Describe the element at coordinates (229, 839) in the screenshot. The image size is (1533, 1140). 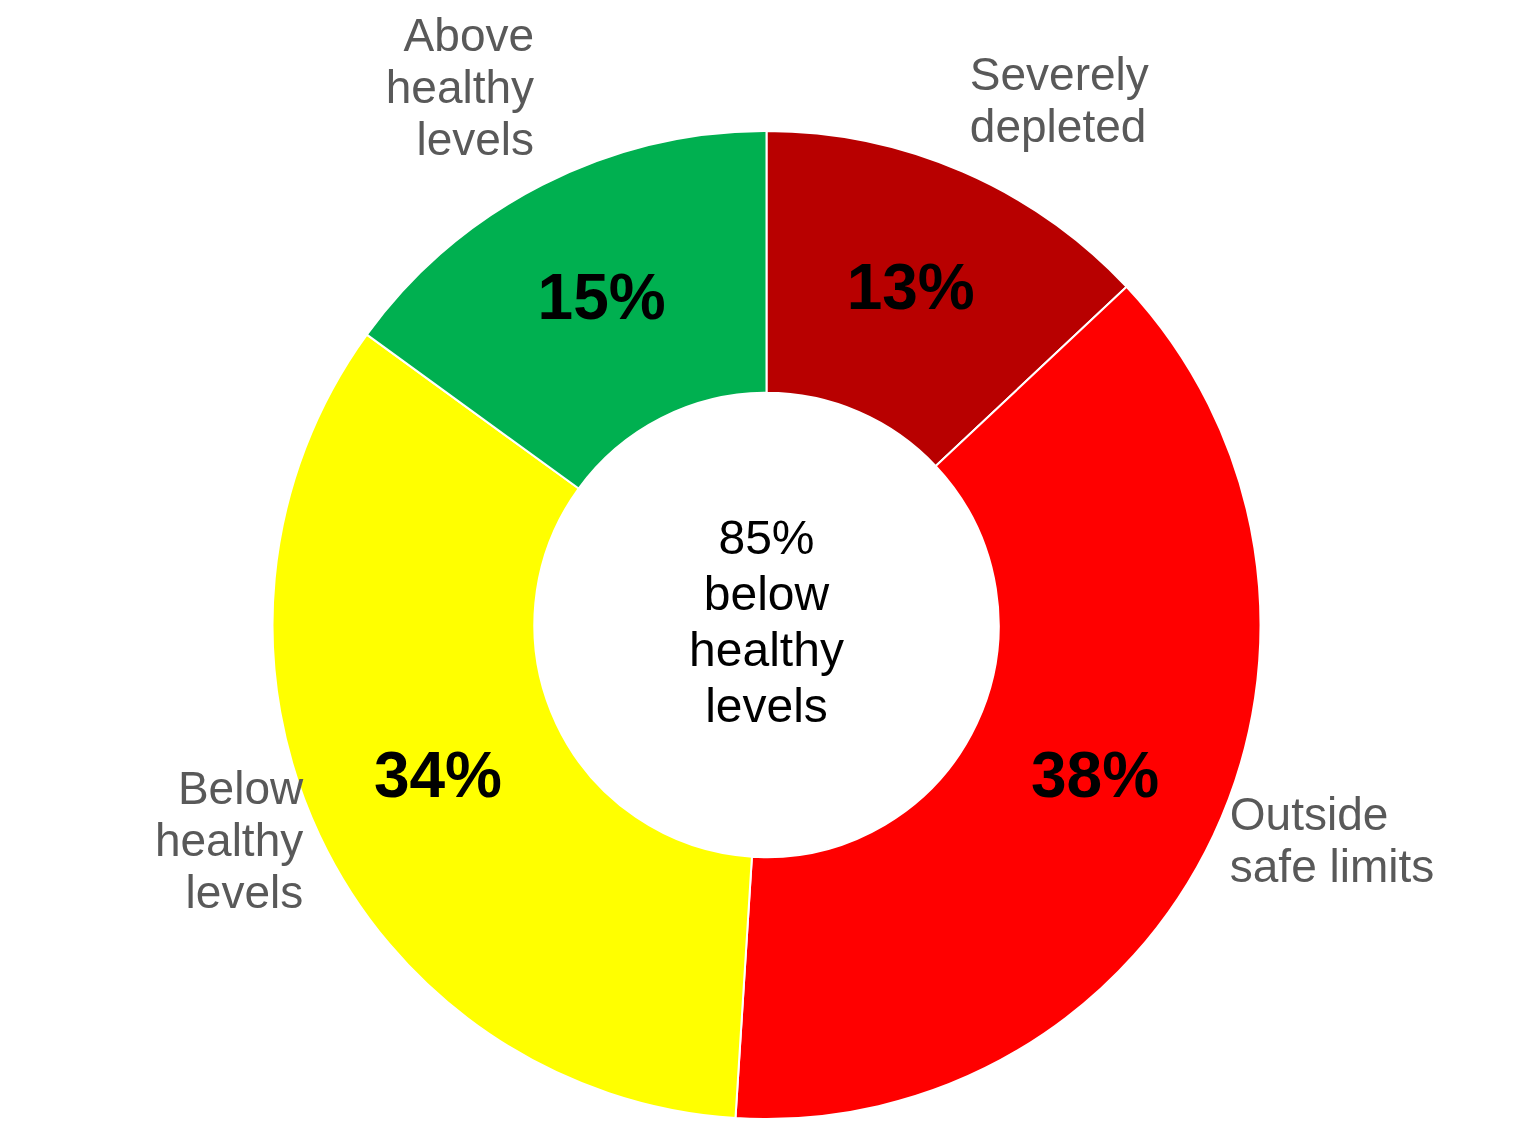
I see `slice-label: Below healthy levels` at that location.